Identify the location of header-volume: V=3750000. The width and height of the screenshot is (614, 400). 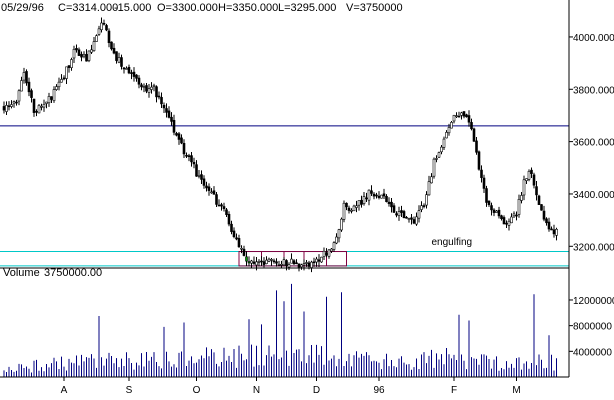
(374, 8).